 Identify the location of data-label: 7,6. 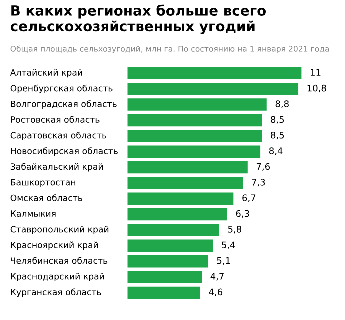
(263, 167).